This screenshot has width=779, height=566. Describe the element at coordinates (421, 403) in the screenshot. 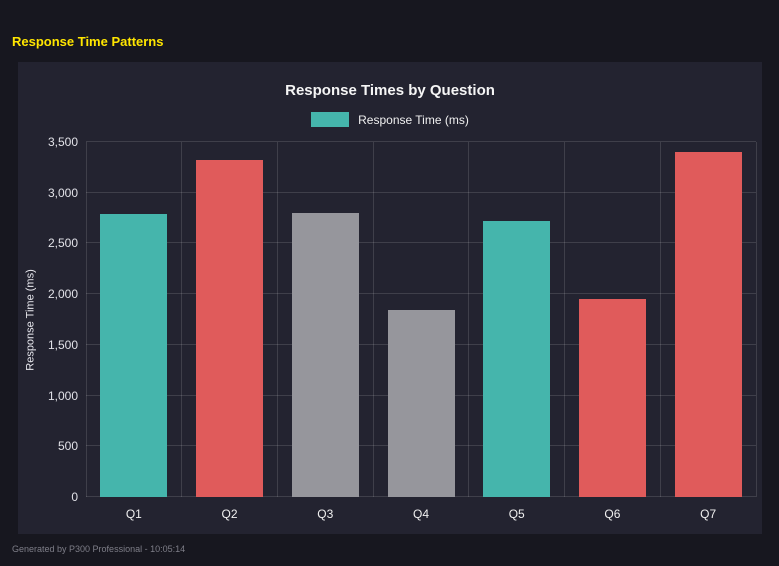

I see `bar-q4` at that location.